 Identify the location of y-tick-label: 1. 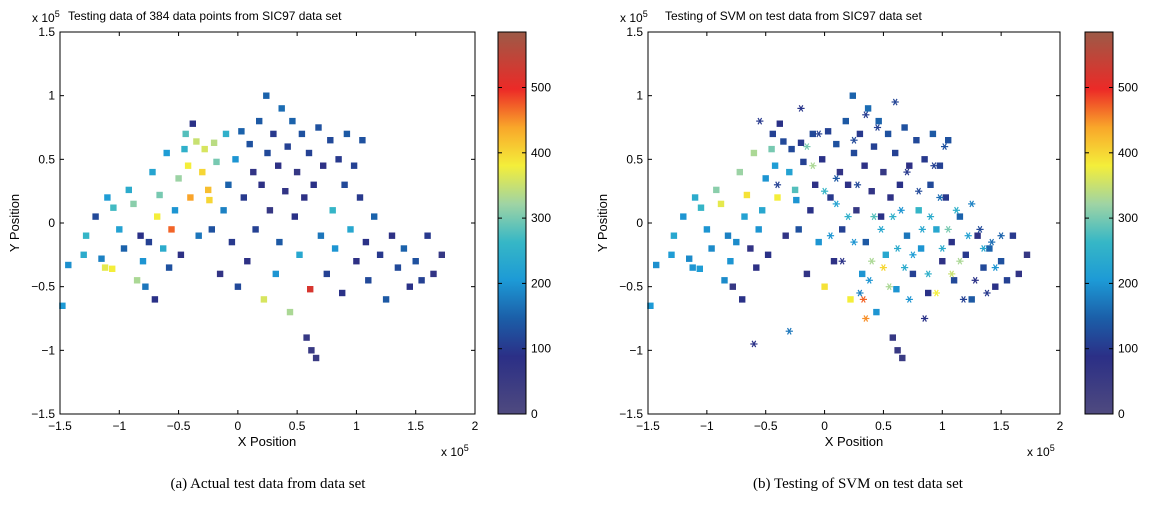
(639, 96).